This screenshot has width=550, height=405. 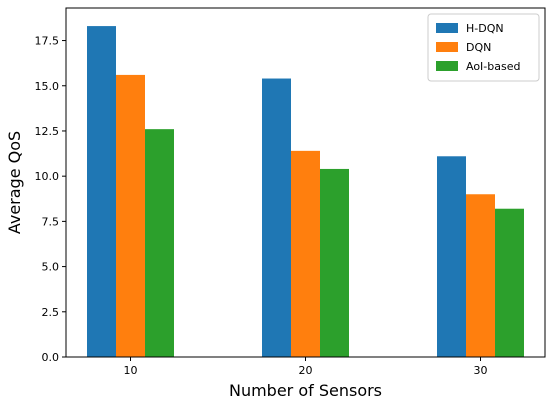 I want to click on y-tick-label: 0.0, so click(x=51, y=357).